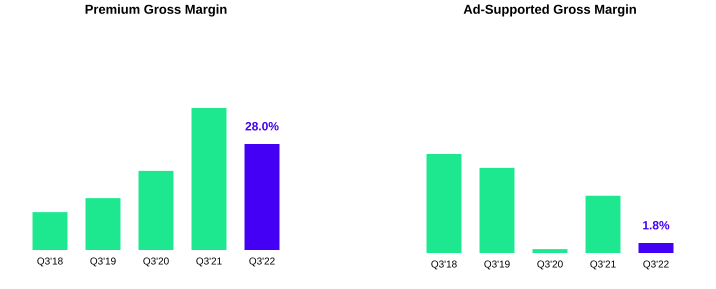 Image resolution: width=716 pixels, height=289 pixels. What do you see at coordinates (156, 10) in the screenshot?
I see `chart-title: Premium Gross Margin` at bounding box center [156, 10].